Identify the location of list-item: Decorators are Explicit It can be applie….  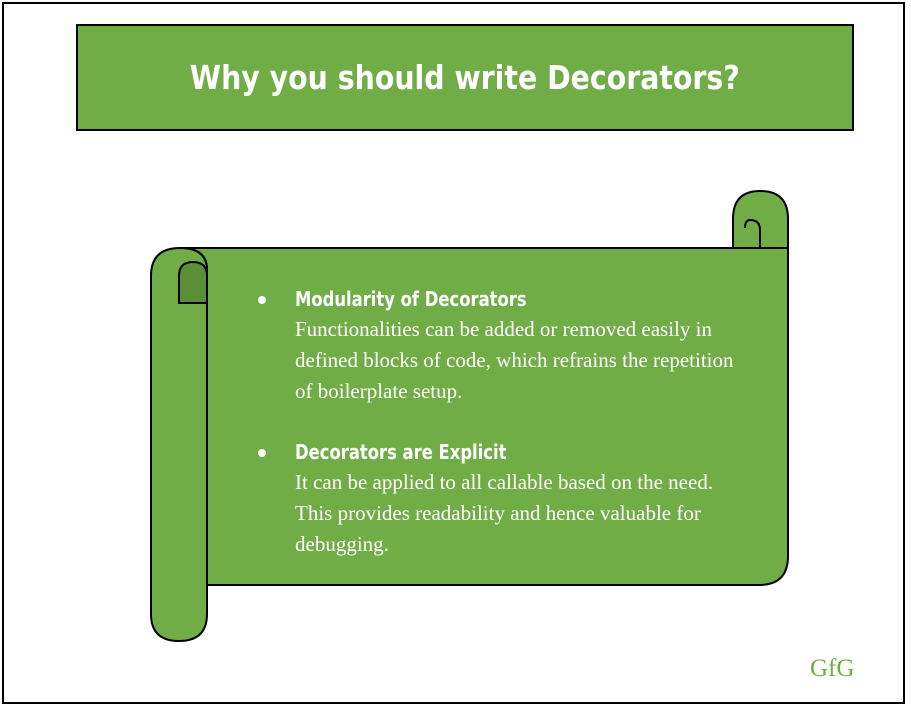
(498, 498).